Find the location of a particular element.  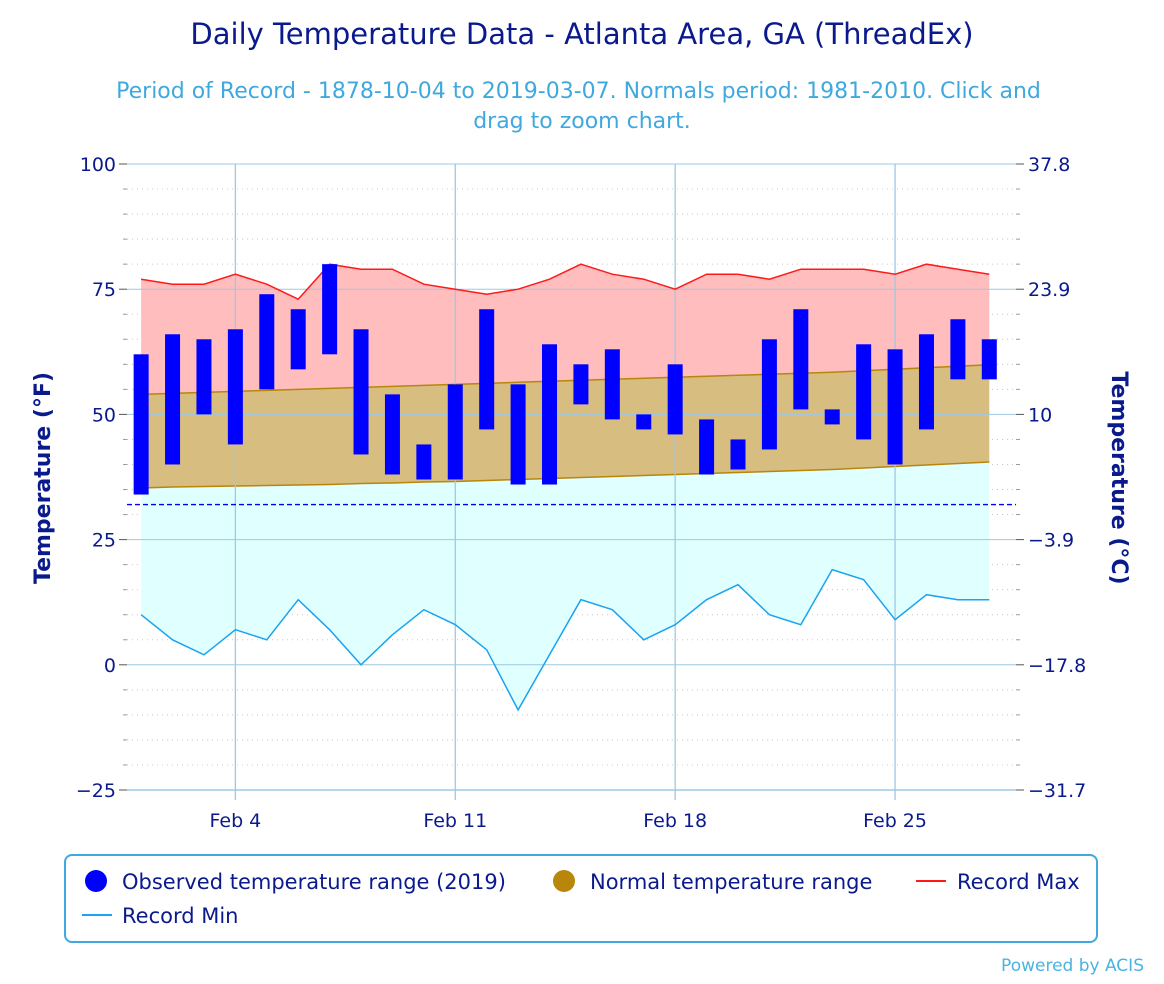

legend-box is located at coordinates (581, 898).